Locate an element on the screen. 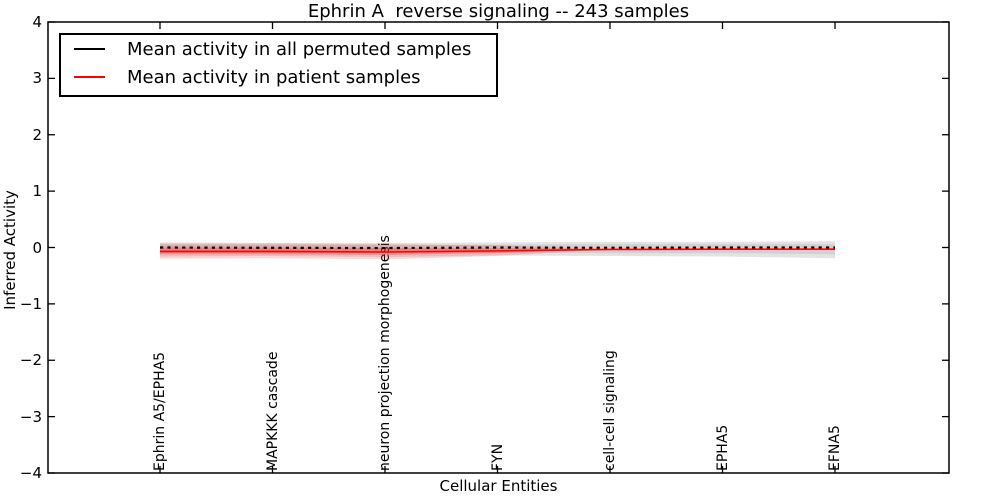 This screenshot has height=500, width=1000. y-tick-label: 2 is located at coordinates (37, 134).